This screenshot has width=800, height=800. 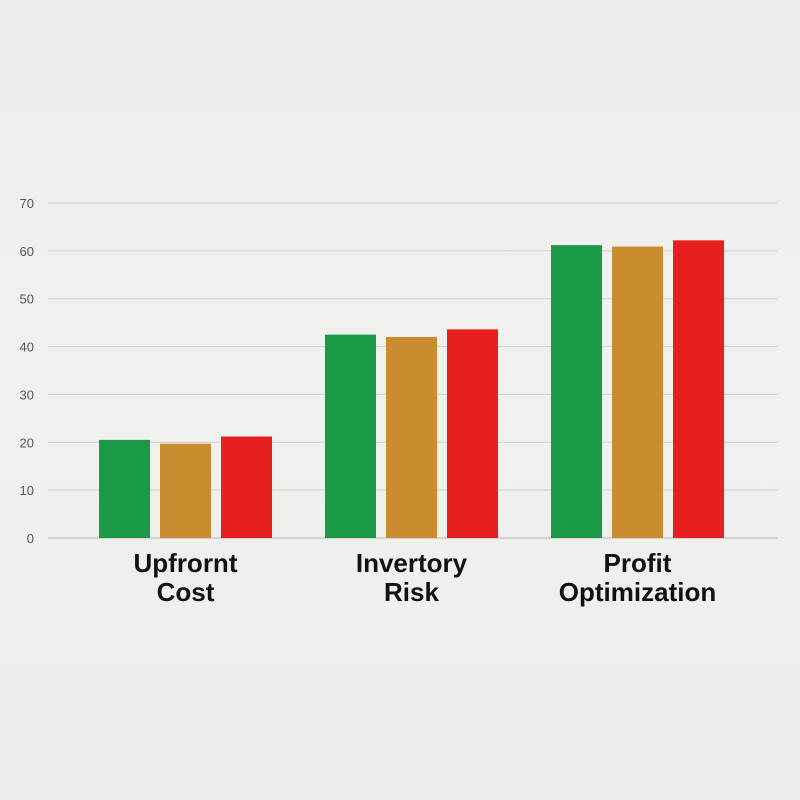 I want to click on category-label: Risk, so click(x=411, y=592).